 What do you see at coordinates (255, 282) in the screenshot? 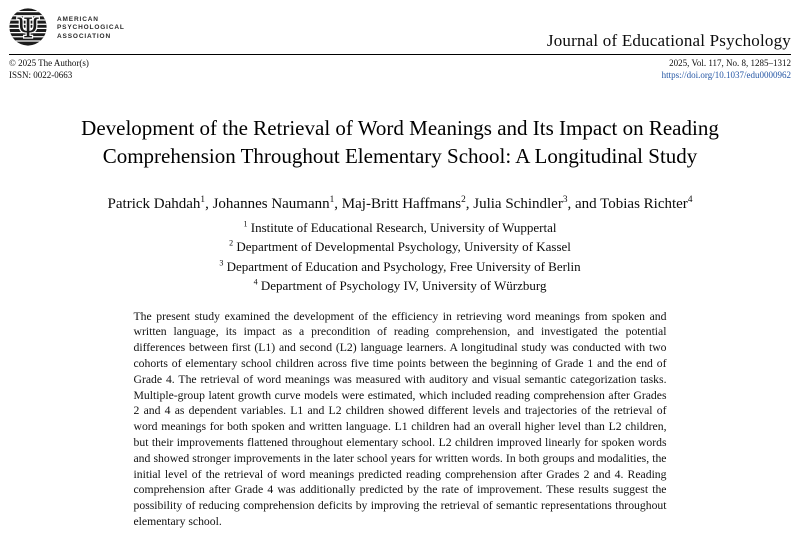
I see `affiliation-sup: 4` at bounding box center [255, 282].